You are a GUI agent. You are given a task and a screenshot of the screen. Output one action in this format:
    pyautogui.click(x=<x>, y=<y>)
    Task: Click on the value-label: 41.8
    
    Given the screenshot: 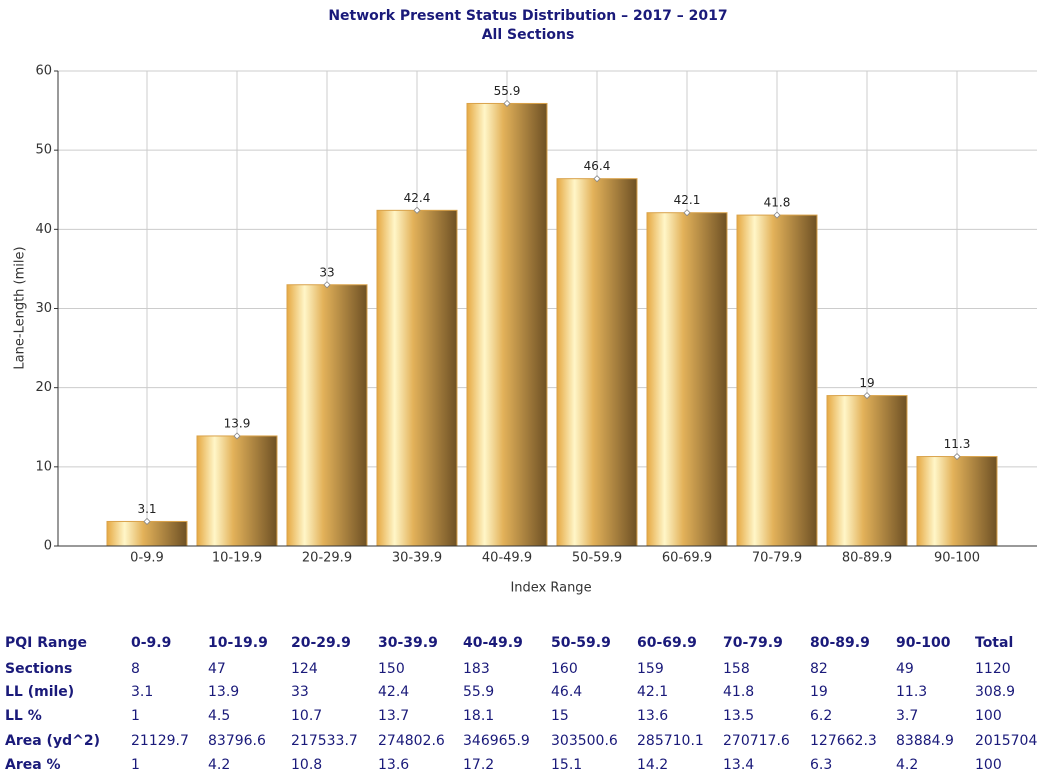 What is the action you would take?
    pyautogui.click(x=777, y=203)
    